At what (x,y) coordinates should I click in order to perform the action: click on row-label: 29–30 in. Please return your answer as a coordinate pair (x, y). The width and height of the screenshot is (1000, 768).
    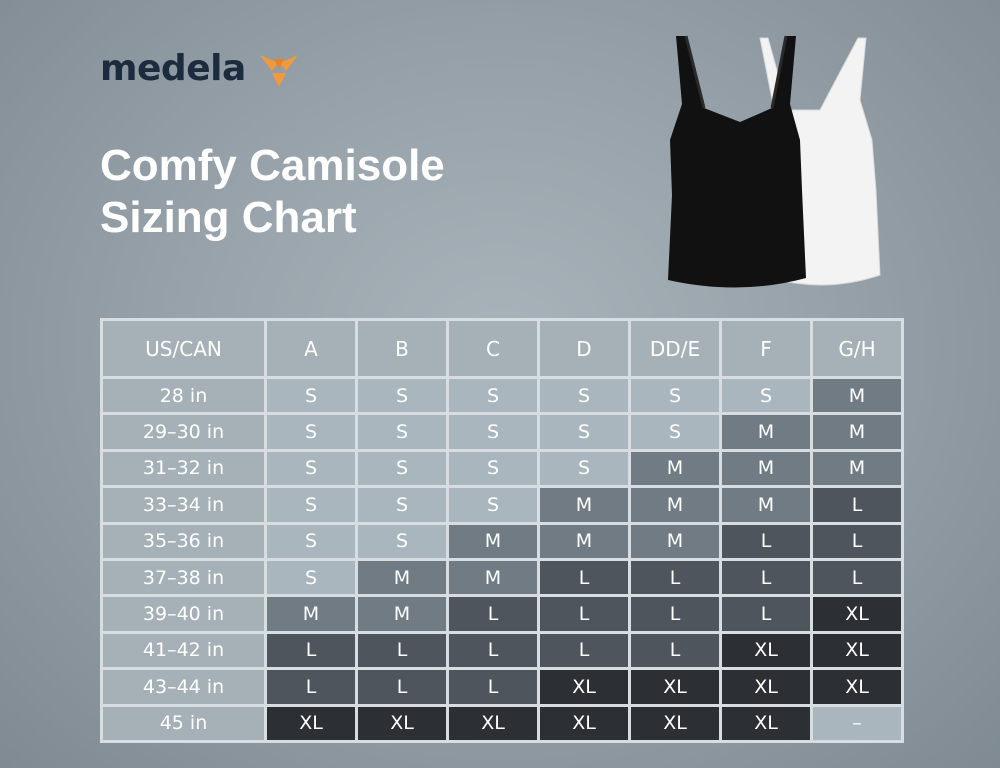
    Looking at the image, I should click on (183, 432).